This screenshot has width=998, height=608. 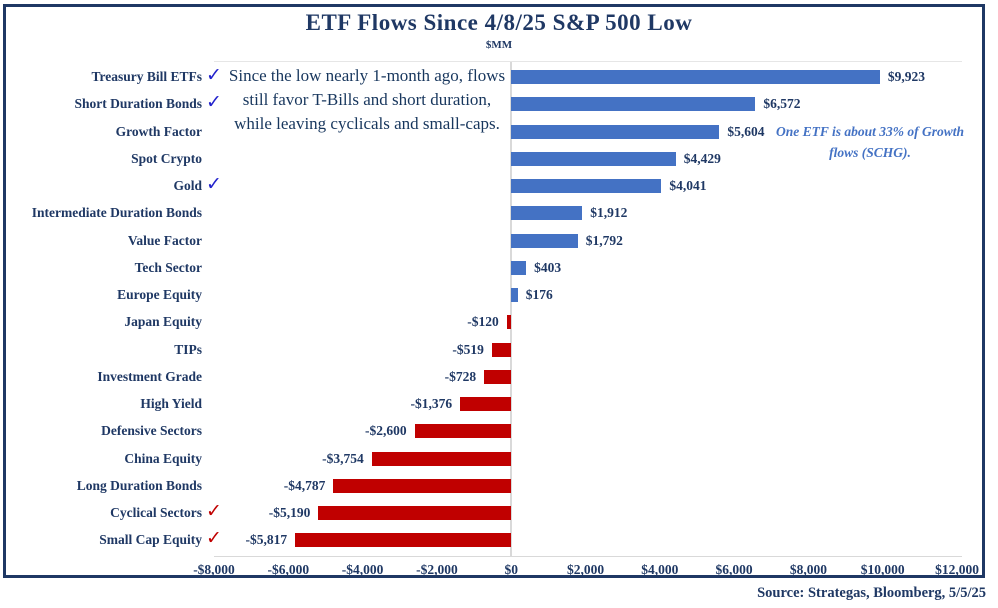 What do you see at coordinates (609, 213) in the screenshot?
I see `value-label: $1,912` at bounding box center [609, 213].